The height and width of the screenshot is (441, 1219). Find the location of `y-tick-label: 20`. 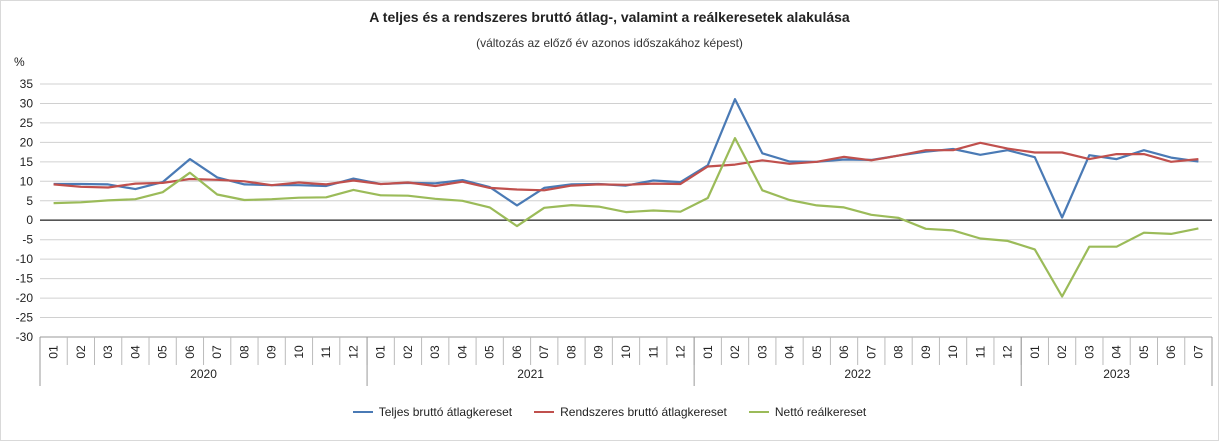

y-tick-label: 20 is located at coordinates (27, 142).